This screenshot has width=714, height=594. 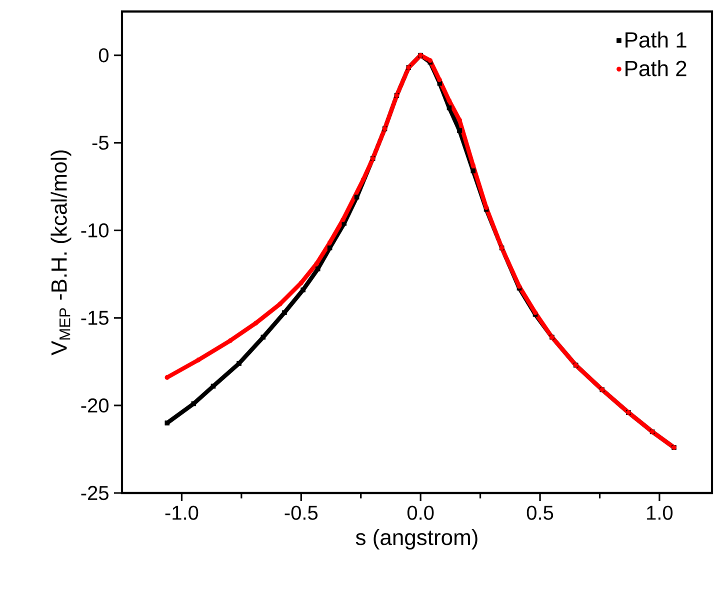 I want to click on y-tick-label: -5, so click(x=100, y=143).